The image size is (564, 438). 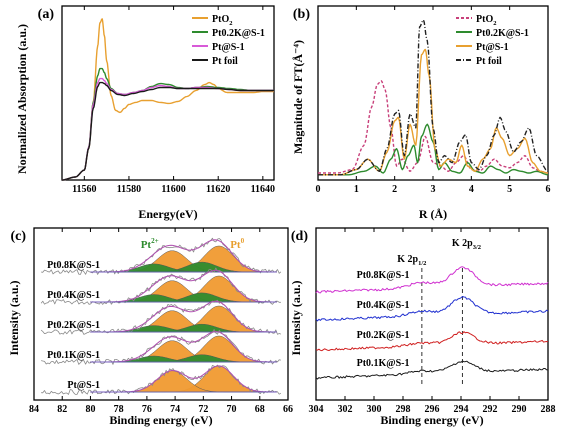 What do you see at coordinates (433, 214) in the screenshot?
I see `panel-b-xlabel: R (Å)` at bounding box center [433, 214].